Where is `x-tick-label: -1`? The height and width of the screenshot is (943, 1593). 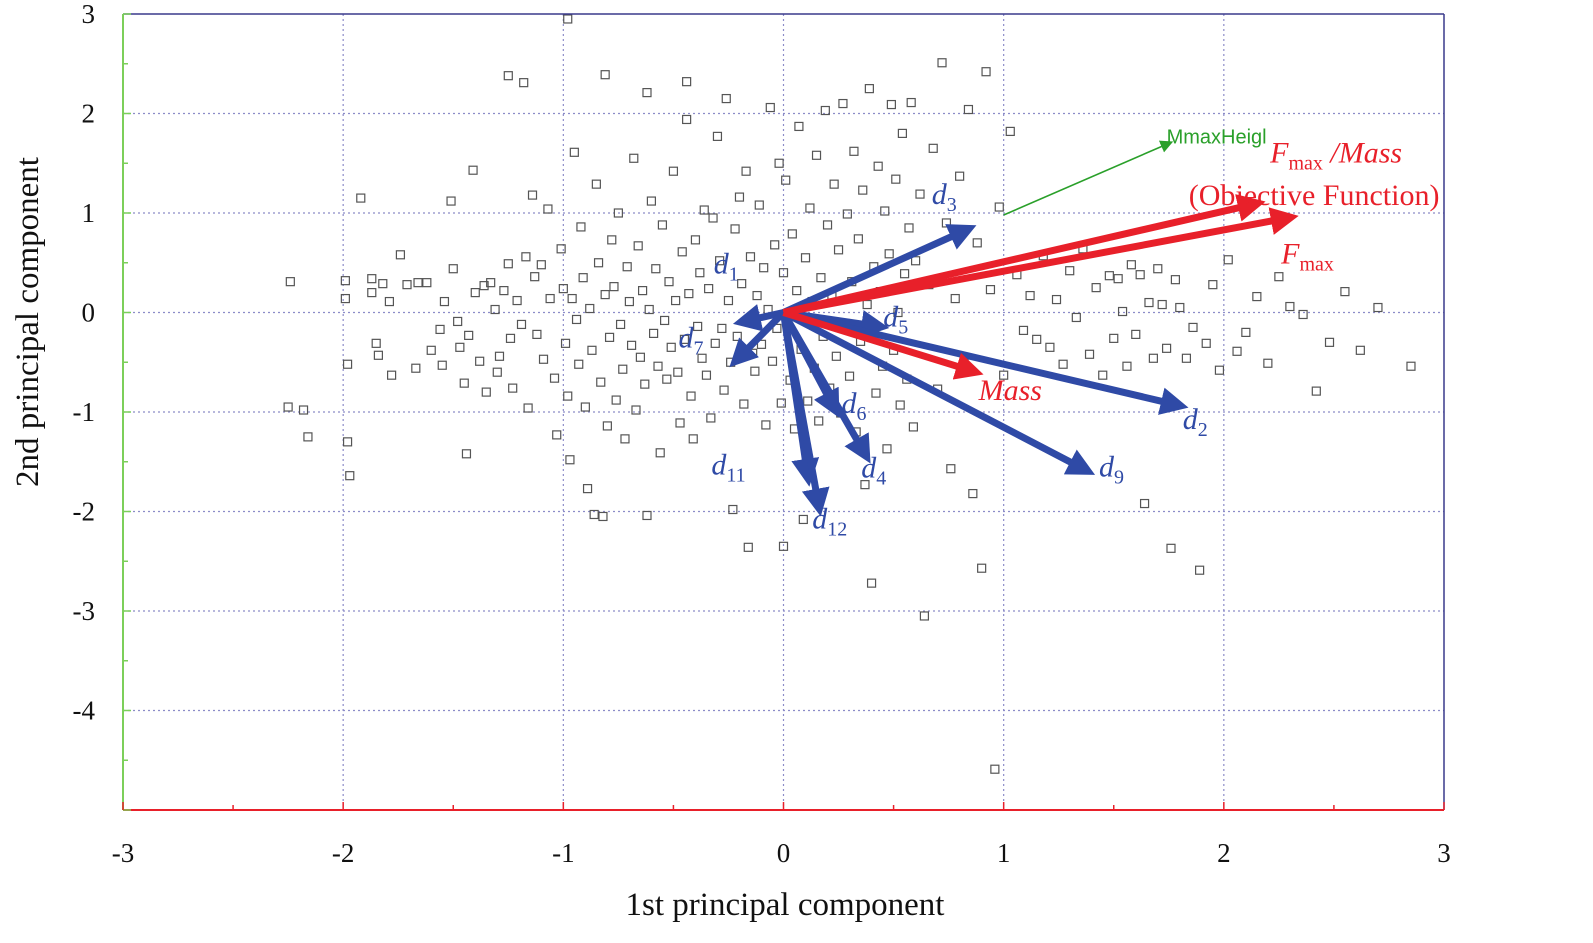
x-tick-label: -1 is located at coordinates (563, 853).